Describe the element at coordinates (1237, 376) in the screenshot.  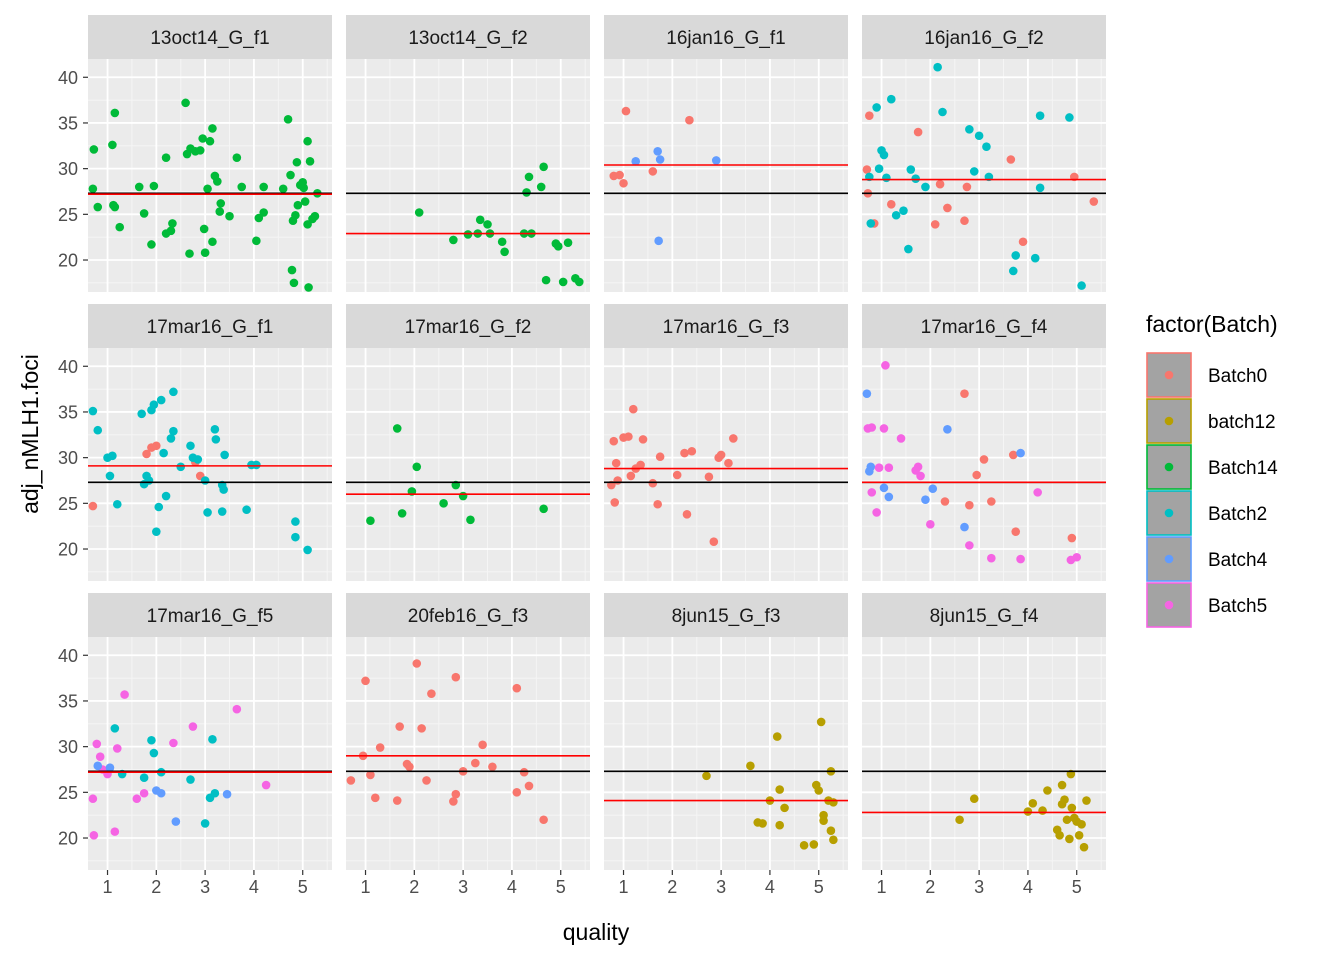
I see `legend-label: Batch0` at that location.